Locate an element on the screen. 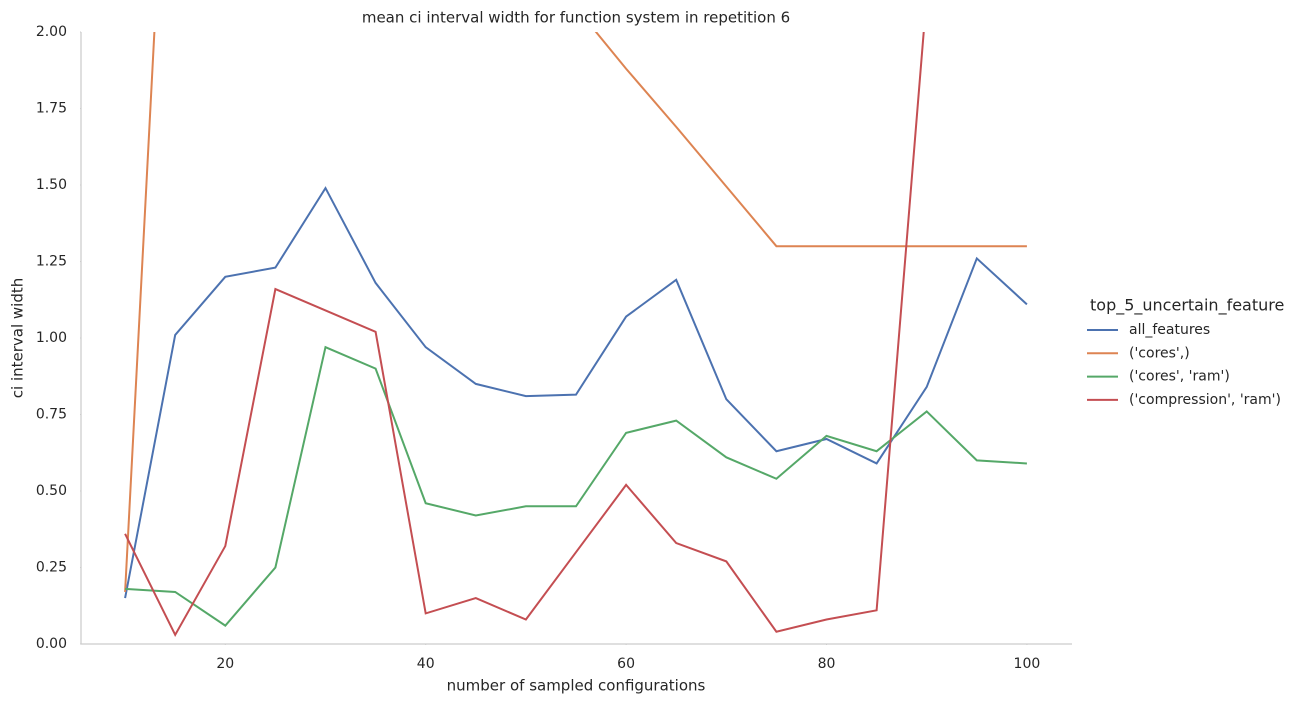  legend-label: all_features is located at coordinates (1169, 330).